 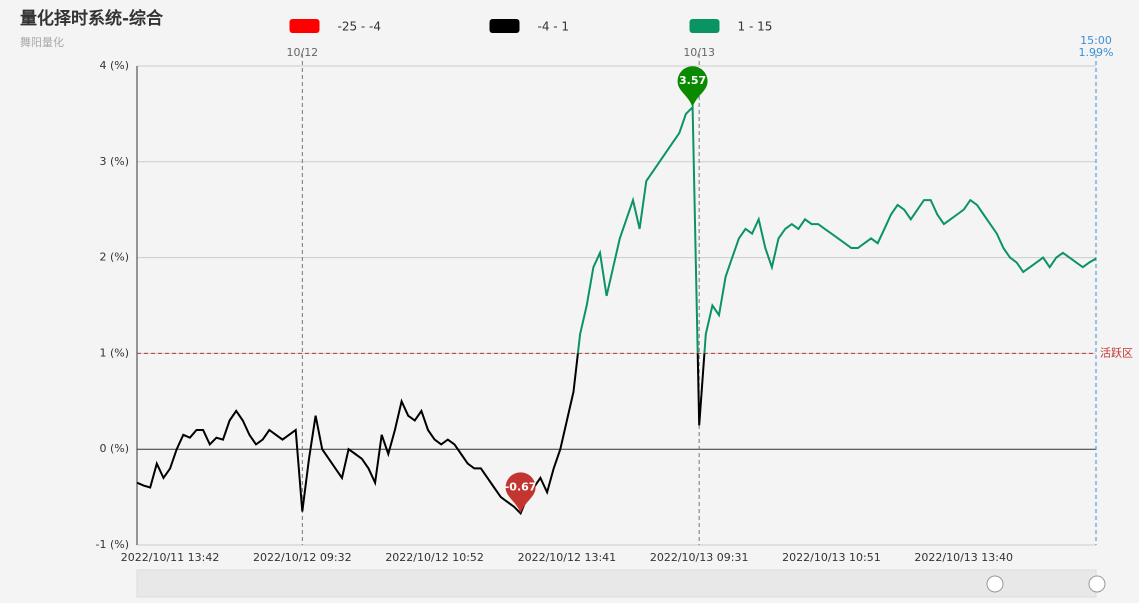 I want to click on x-tick-label: 2022/10/13 09:31, so click(x=699, y=557).